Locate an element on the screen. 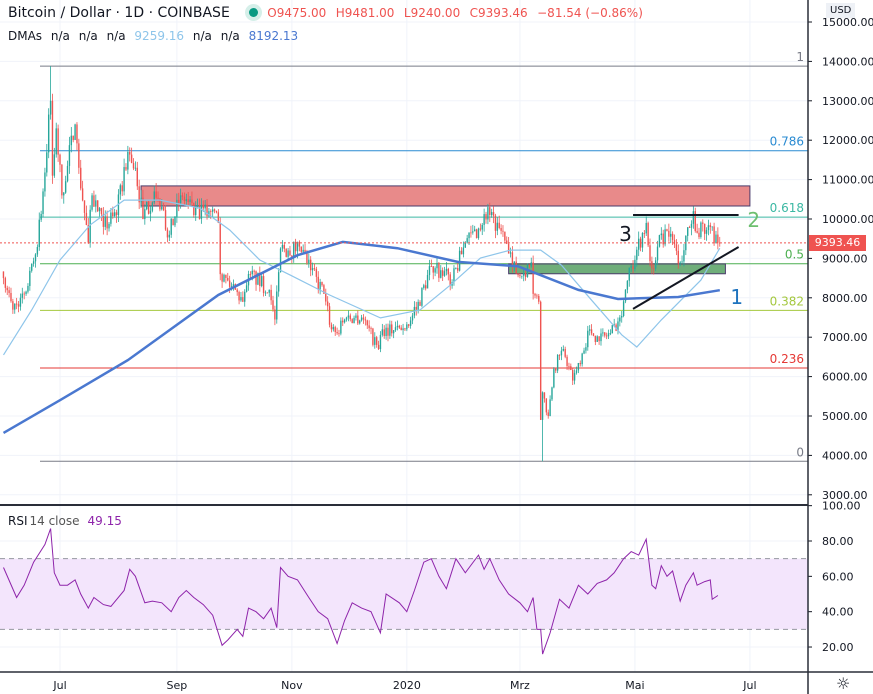 This screenshot has width=873, height=694. dma-value: 9259.16 is located at coordinates (159, 36).